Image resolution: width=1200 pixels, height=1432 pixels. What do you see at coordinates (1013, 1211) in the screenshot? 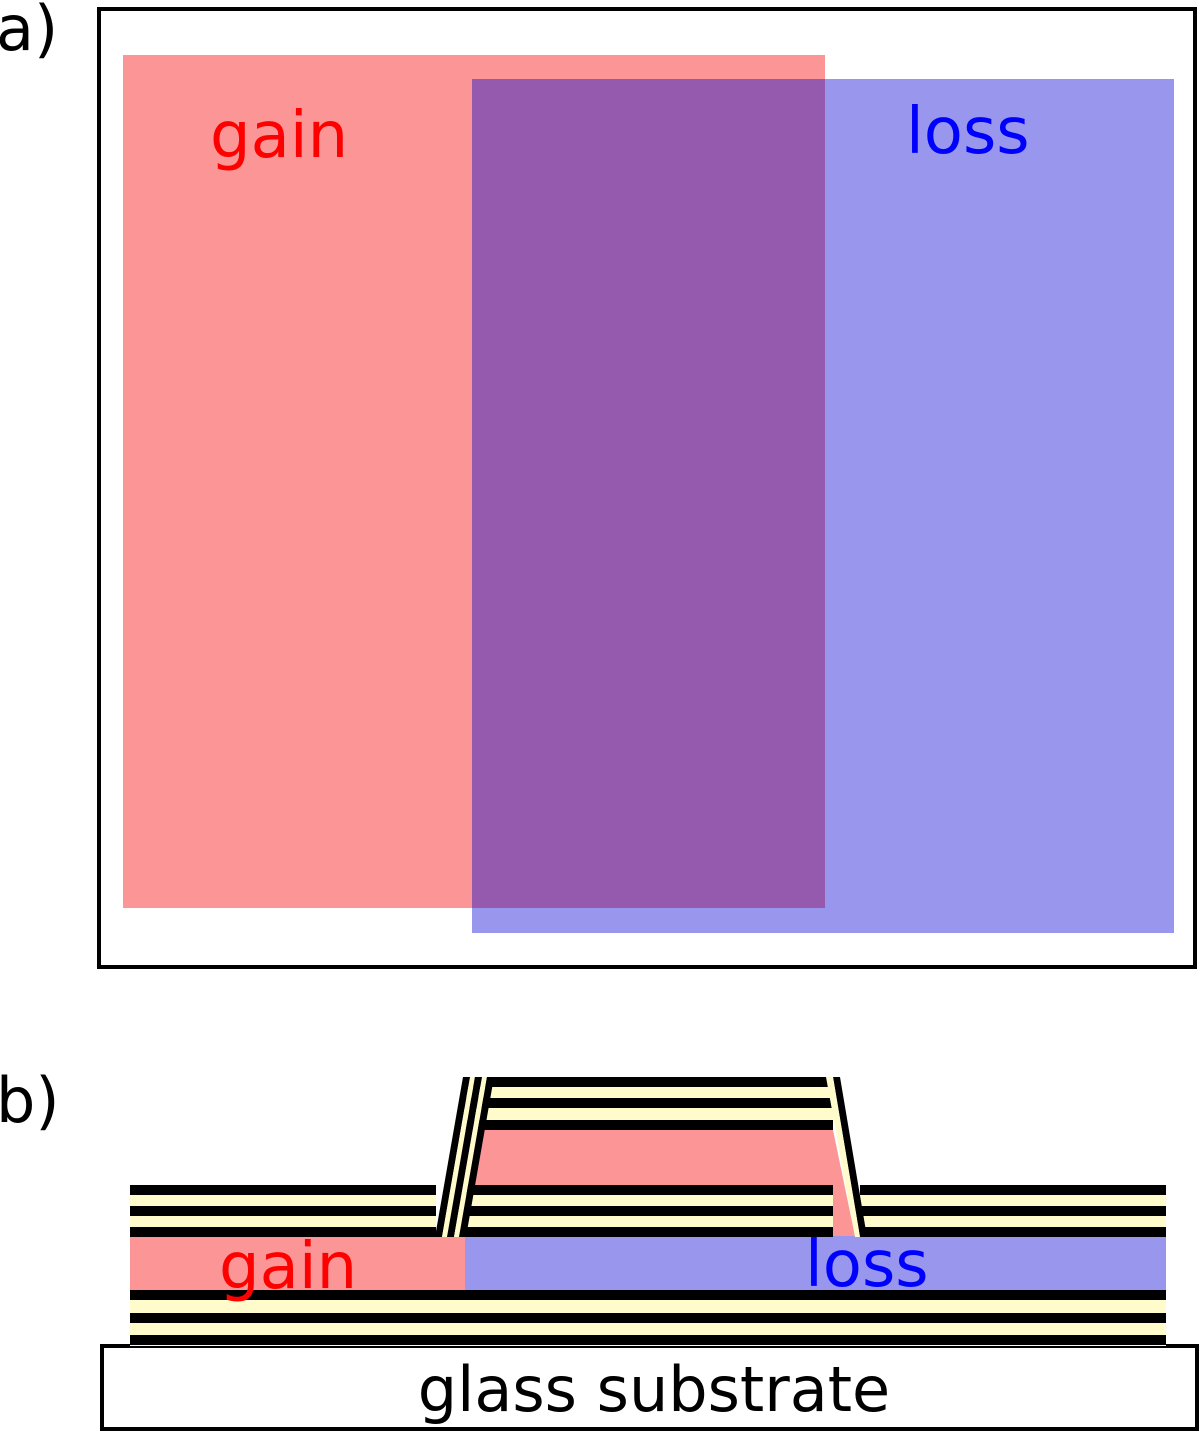
I see `top-mirror-right` at bounding box center [1013, 1211].